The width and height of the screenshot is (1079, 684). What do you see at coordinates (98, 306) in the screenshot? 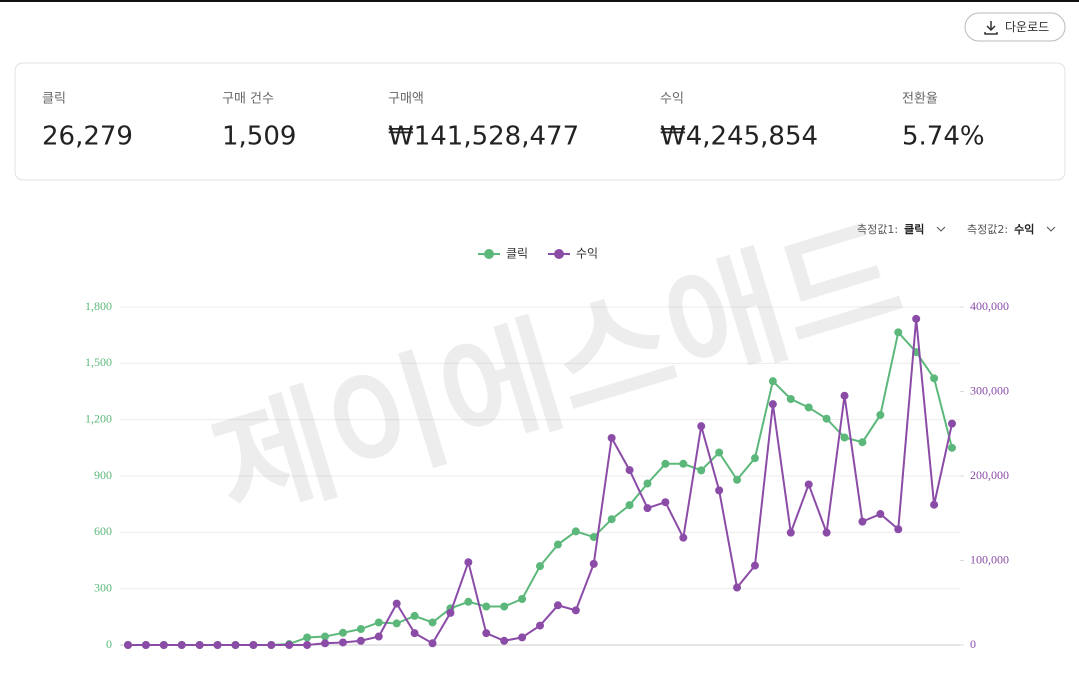
I see `y-tick-label: 1,800` at bounding box center [98, 306].